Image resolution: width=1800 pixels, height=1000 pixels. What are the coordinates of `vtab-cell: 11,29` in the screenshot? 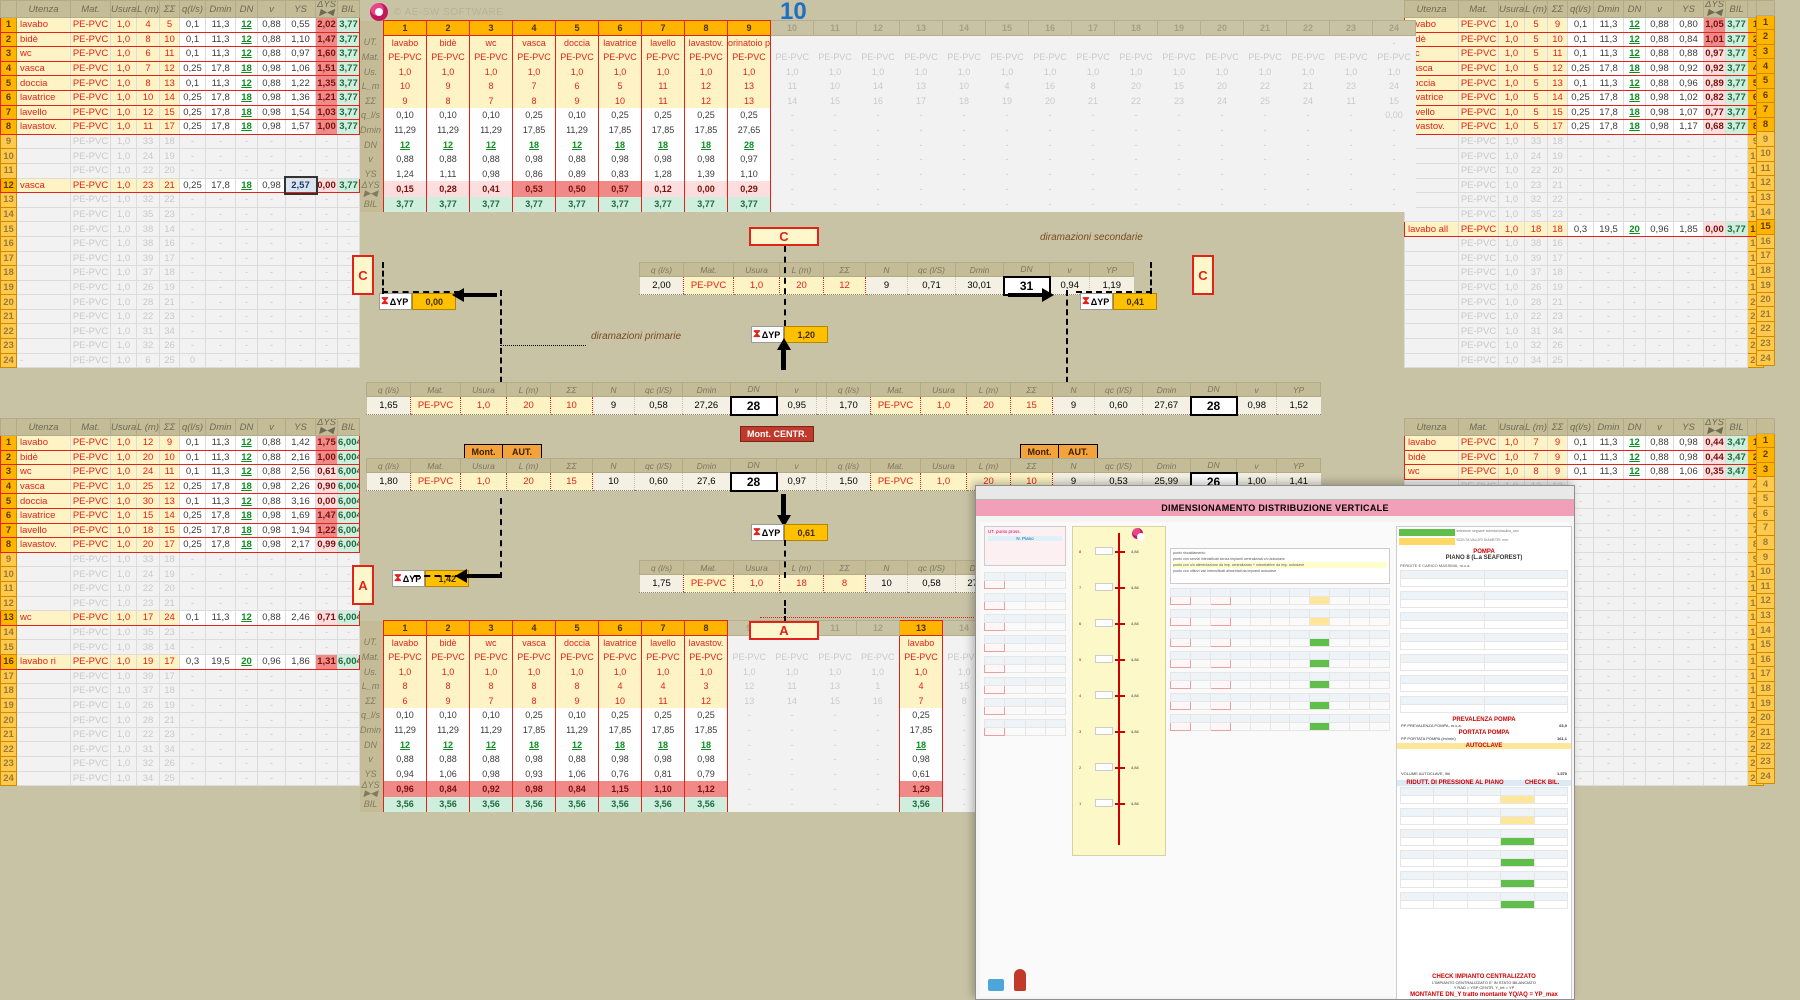 It's located at (448, 730).